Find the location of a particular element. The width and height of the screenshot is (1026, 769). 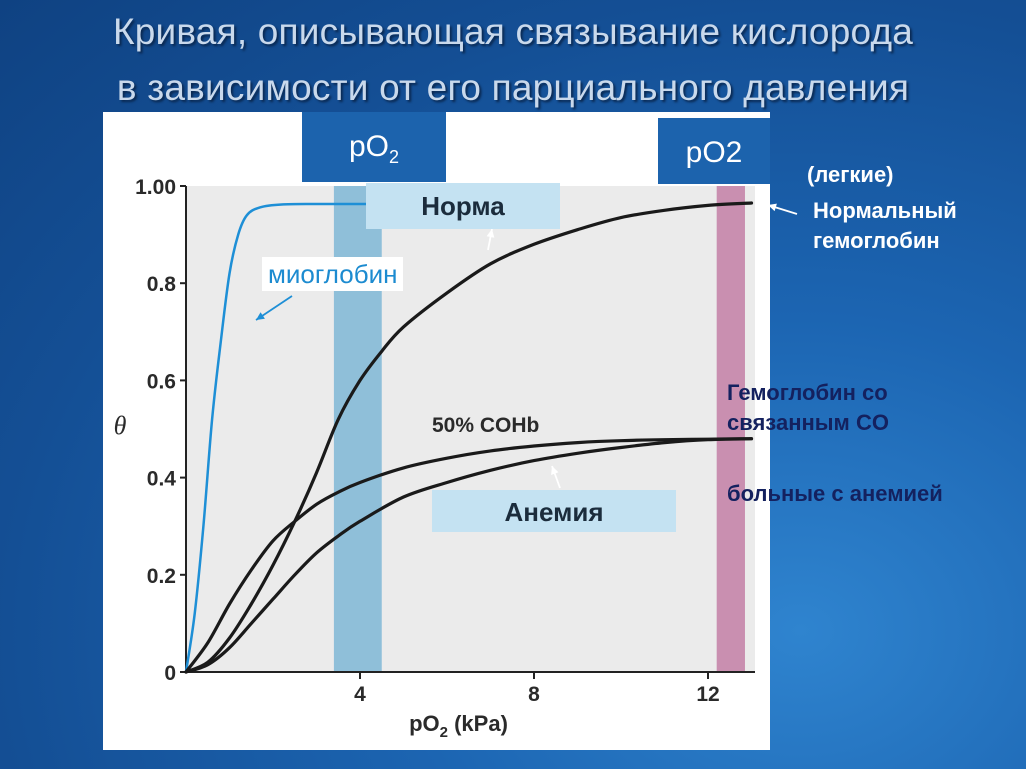

x-tick-label: 8 is located at coordinates (534, 694).